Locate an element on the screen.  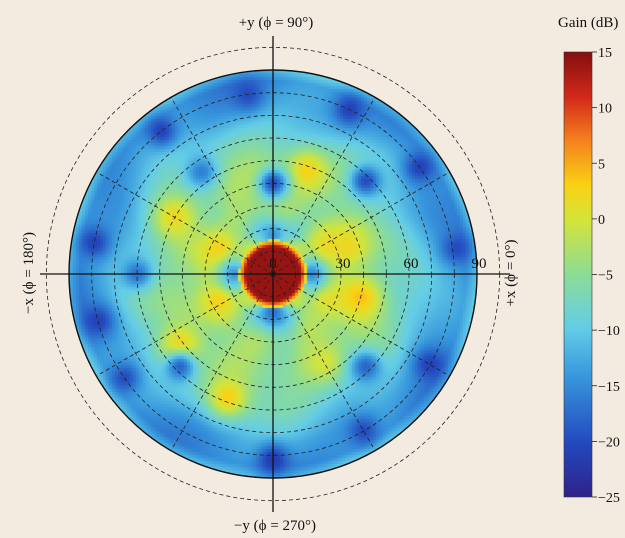
colorbar-tick-label: −20 is located at coordinates (609, 442).